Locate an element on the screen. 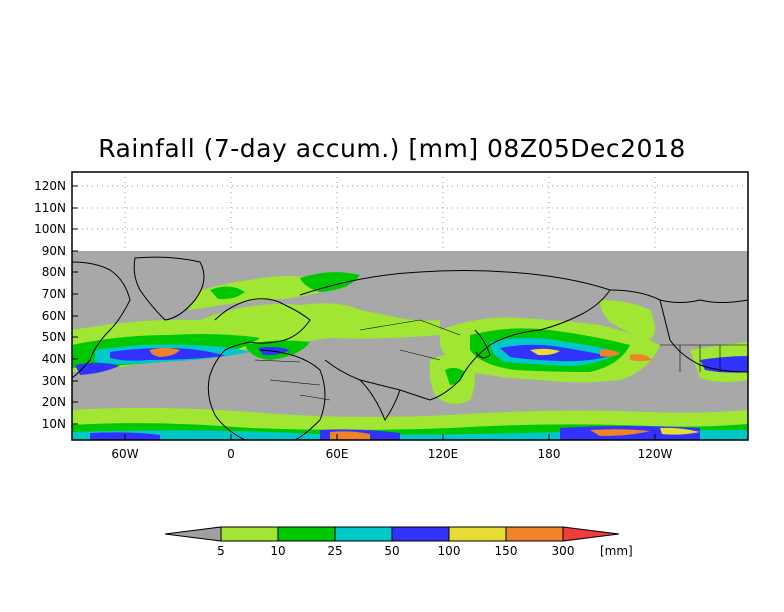  colorbar is located at coordinates (392, 534).